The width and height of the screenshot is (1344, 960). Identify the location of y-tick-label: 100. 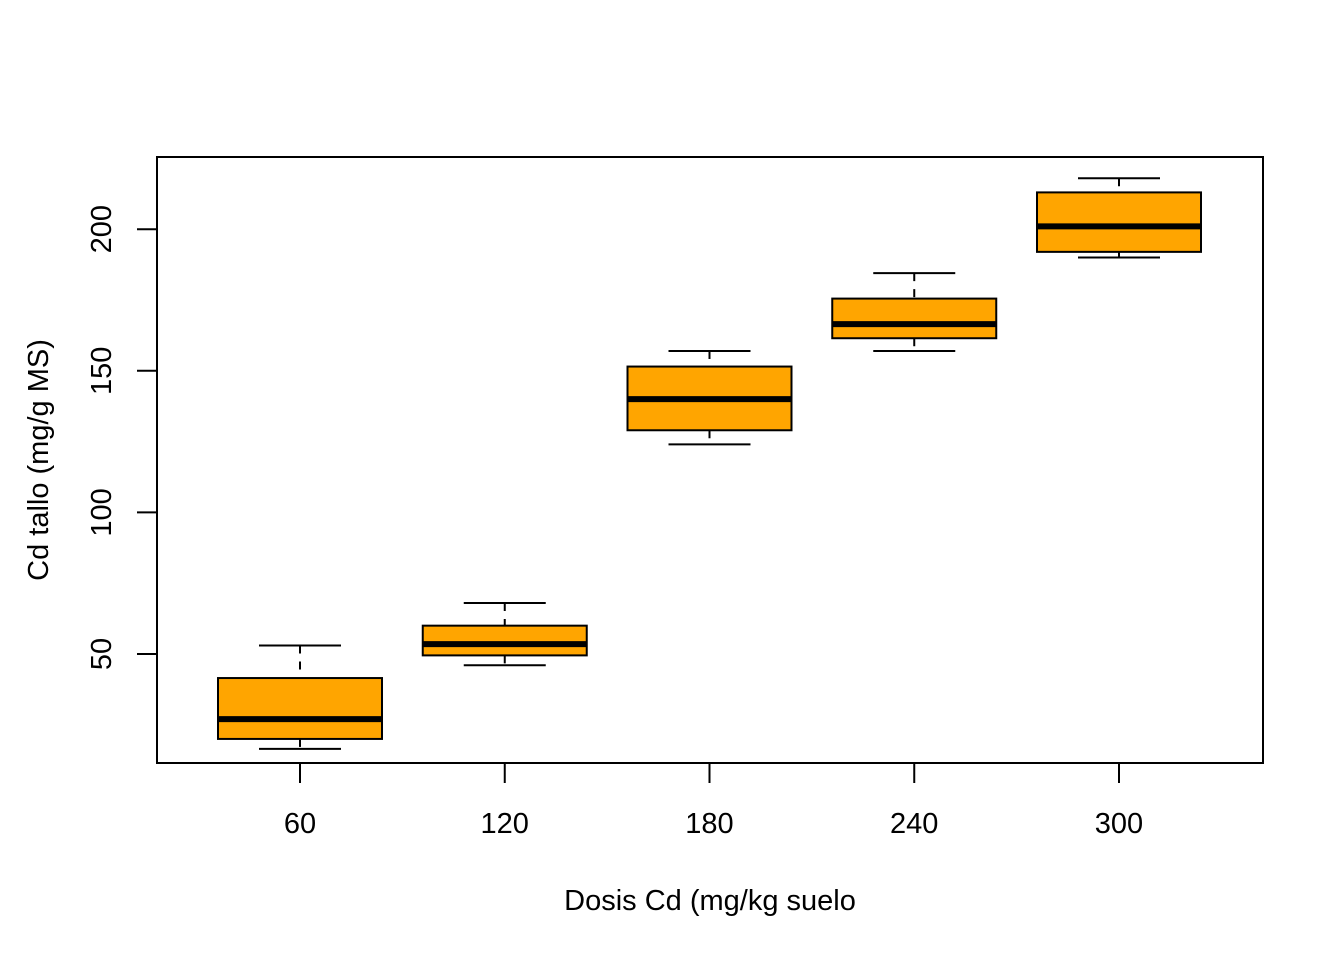
(102, 512).